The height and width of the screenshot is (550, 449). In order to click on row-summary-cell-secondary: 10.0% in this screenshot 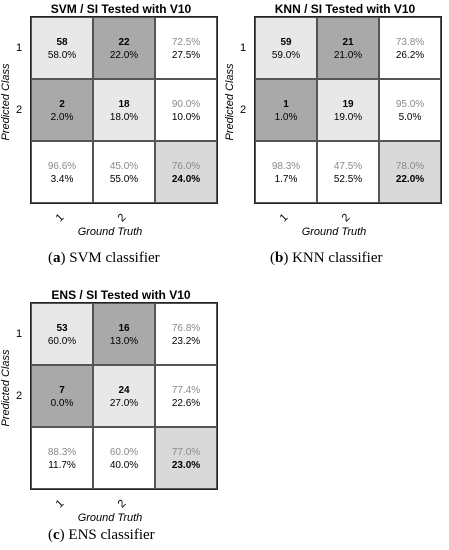, I will do `click(186, 117)`.